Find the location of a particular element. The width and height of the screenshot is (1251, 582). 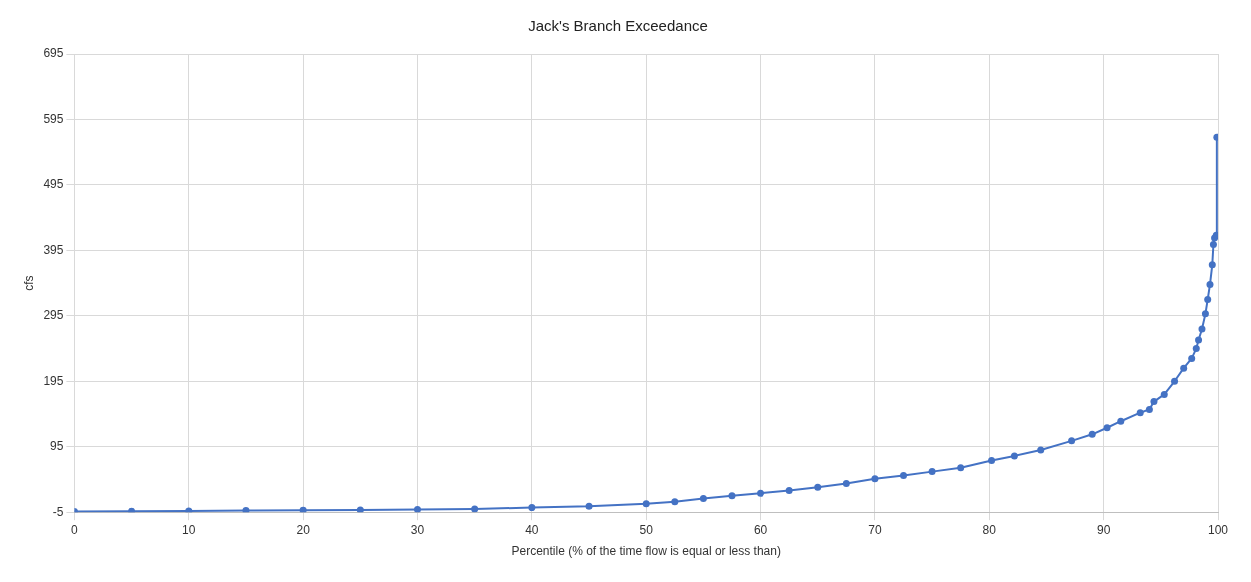

x-tick-label: 100 is located at coordinates (1218, 529).